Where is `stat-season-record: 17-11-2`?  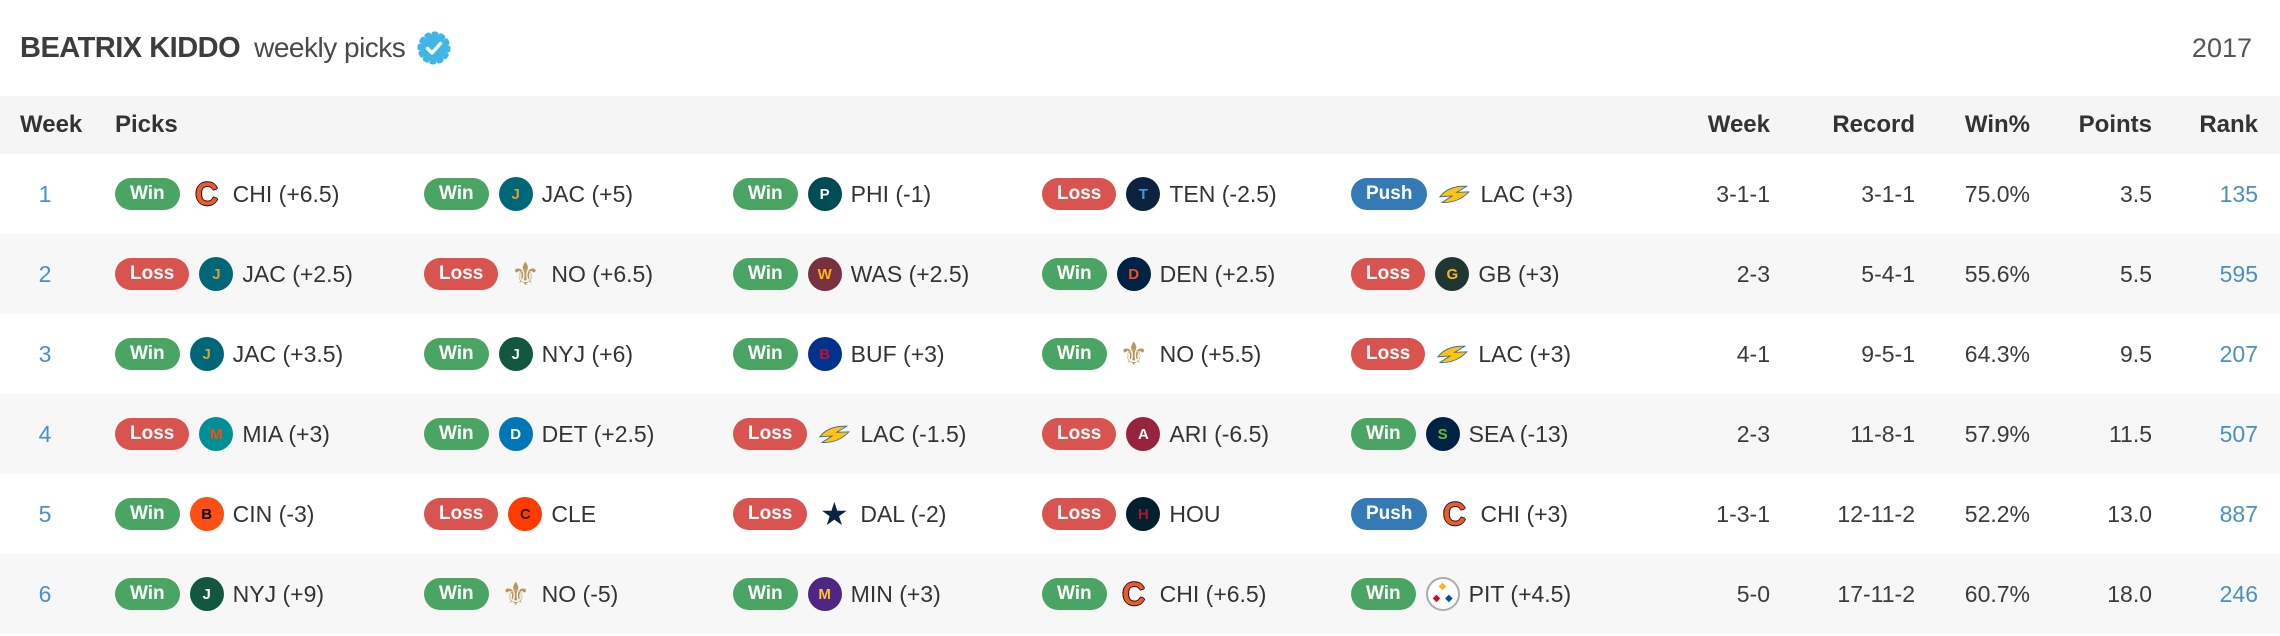 stat-season-record: 17-11-2 is located at coordinates (1876, 593).